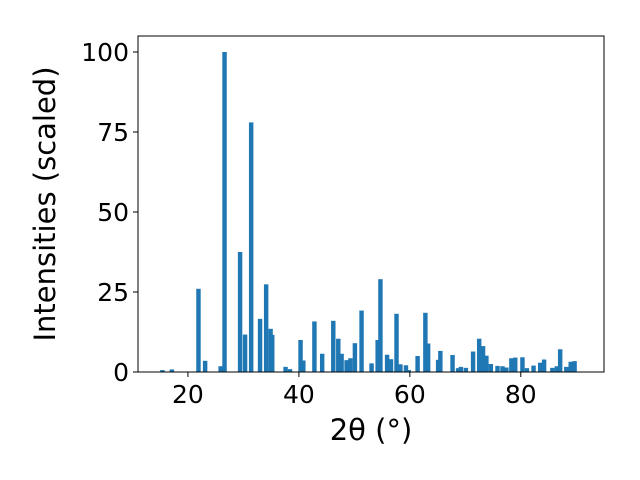 The height and width of the screenshot is (480, 640). What do you see at coordinates (105, 52) in the screenshot?
I see `y-tick-label: 100` at bounding box center [105, 52].